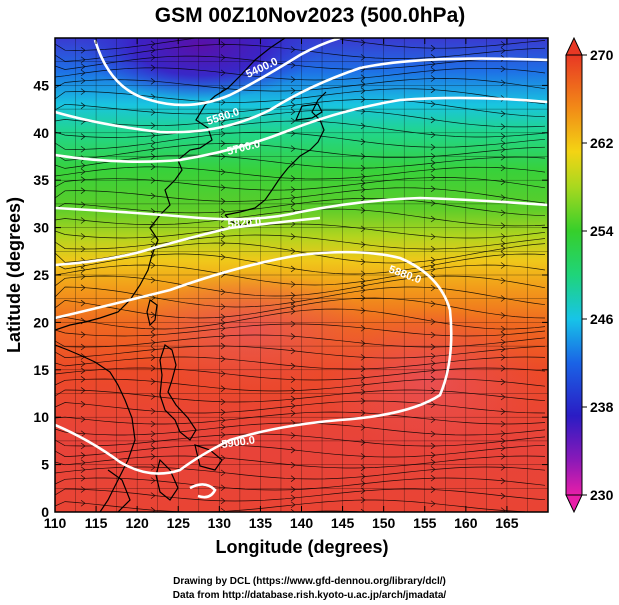 The width and height of the screenshot is (619, 605). Describe the element at coordinates (602, 319) in the screenshot. I see `colorbar-tick-label: 246` at that location.